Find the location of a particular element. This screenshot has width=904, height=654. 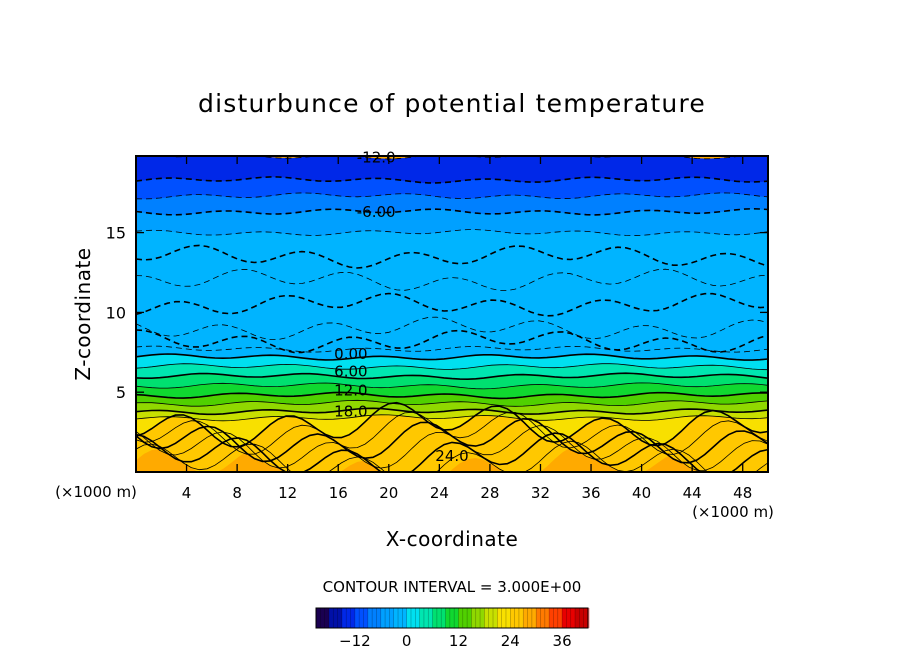

colorbar-tick-label: 36 is located at coordinates (562, 641).